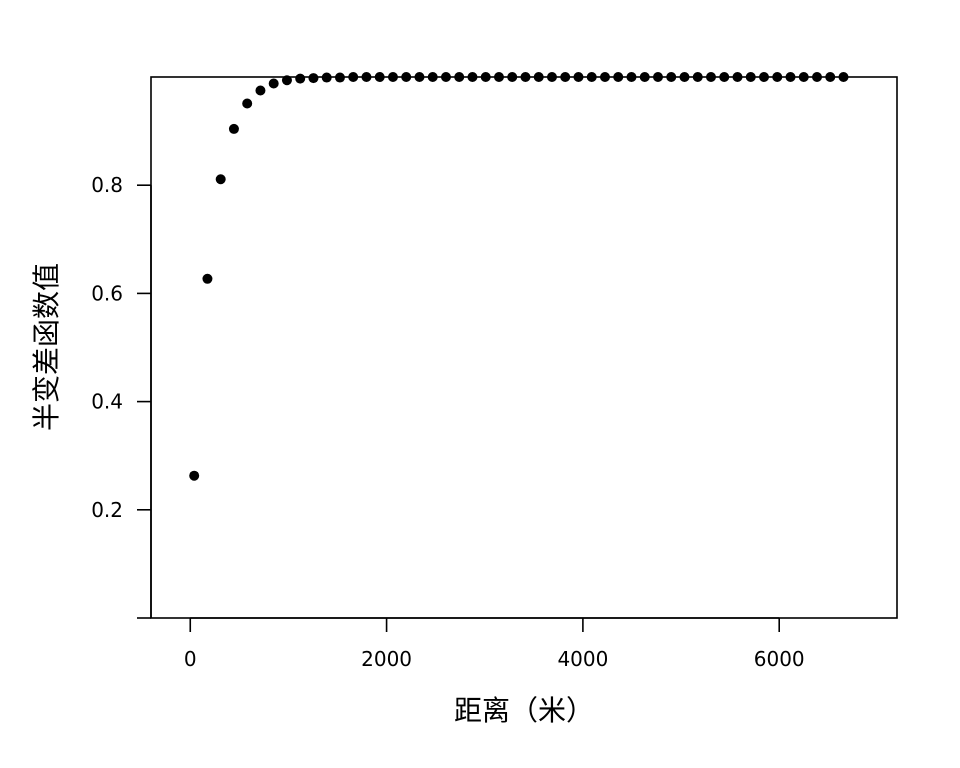 The image size is (960, 768). I want to click on x-tick-label: 2000, so click(386, 659).